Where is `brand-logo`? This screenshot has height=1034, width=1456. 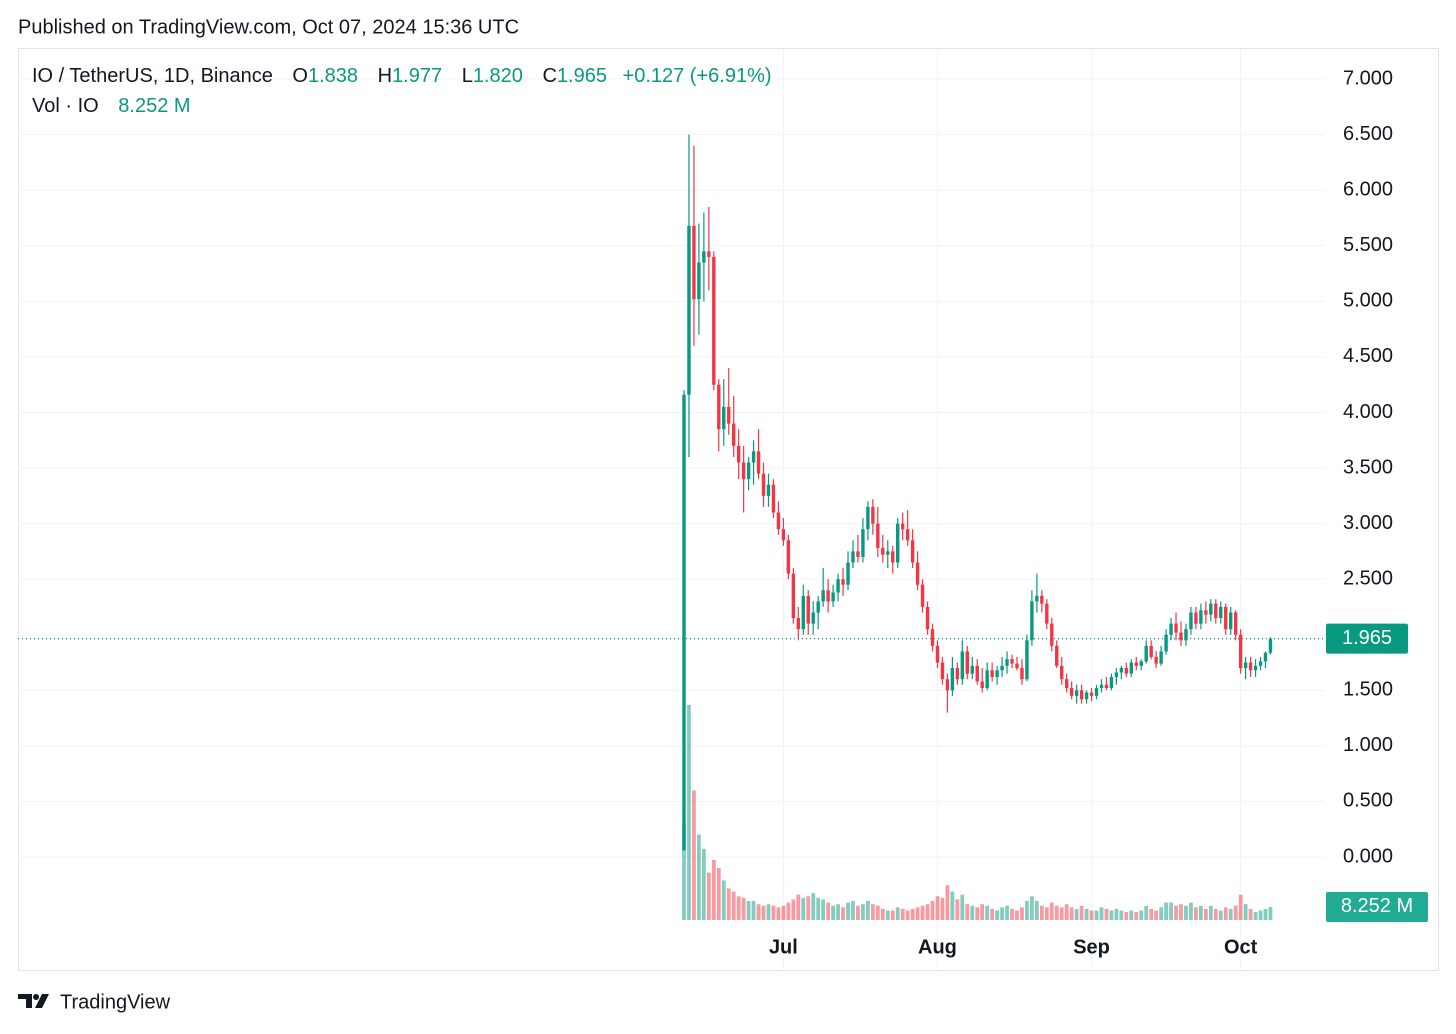 brand-logo is located at coordinates (33, 1001).